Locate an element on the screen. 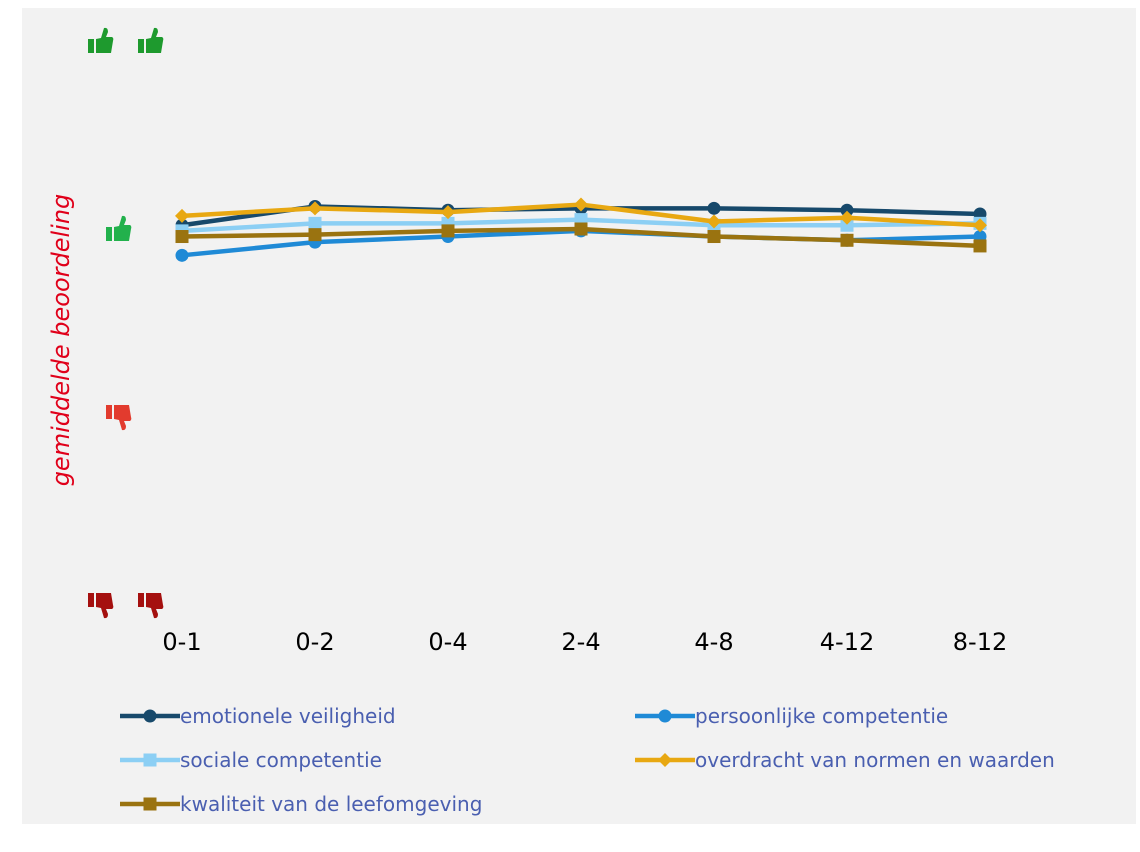 The image size is (1140, 852). x-tick-label: 4-12 is located at coordinates (847, 642).